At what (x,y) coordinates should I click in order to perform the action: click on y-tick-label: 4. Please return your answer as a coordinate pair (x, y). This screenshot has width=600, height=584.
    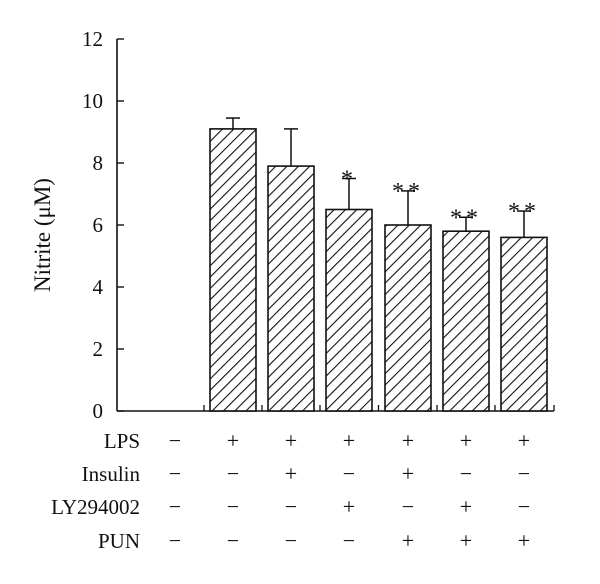
    Looking at the image, I should click on (98, 287).